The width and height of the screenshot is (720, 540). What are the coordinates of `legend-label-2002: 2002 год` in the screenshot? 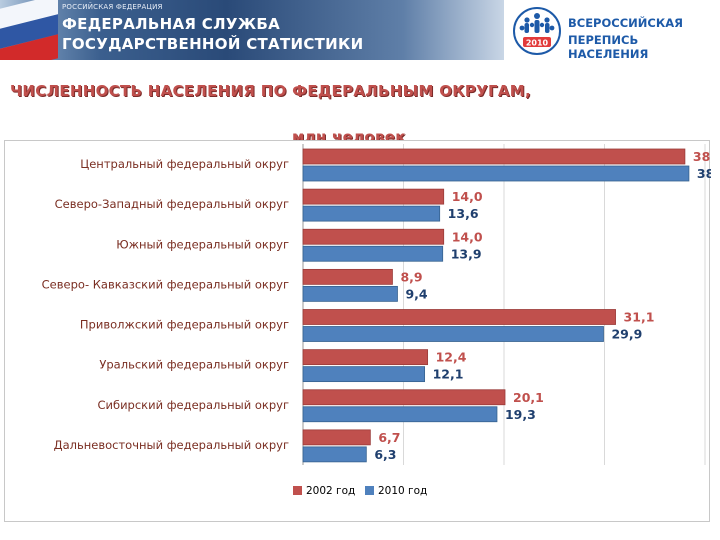 It's located at (330, 491).